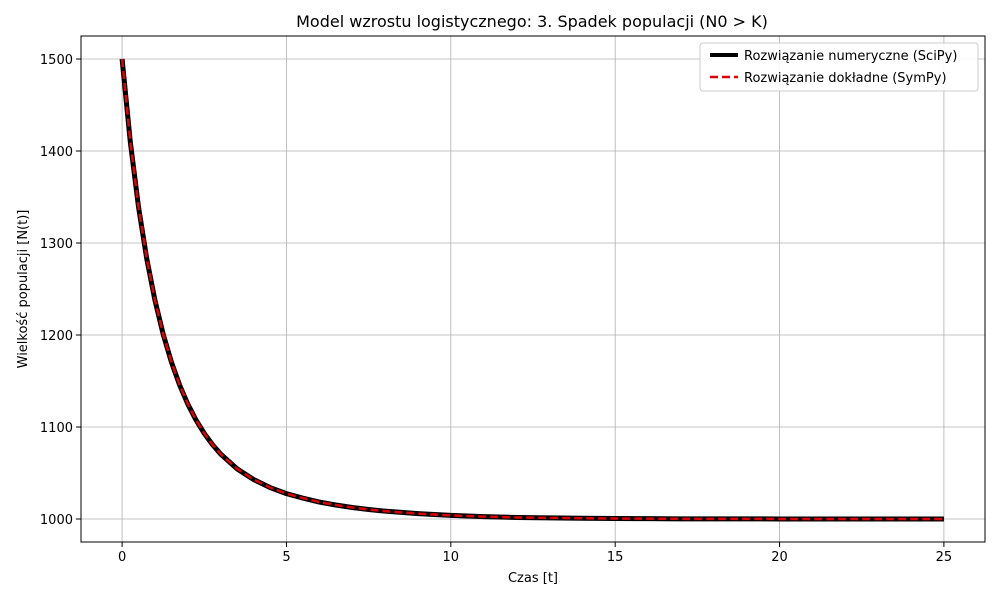 The height and width of the screenshot is (600, 1000). What do you see at coordinates (56, 428) in the screenshot?
I see `y-tick-label: 1100` at bounding box center [56, 428].